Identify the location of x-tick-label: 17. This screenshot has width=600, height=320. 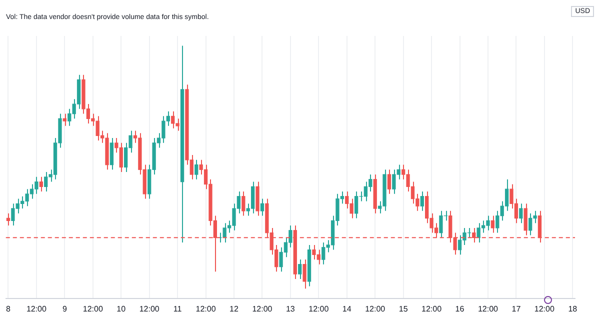
(517, 309).